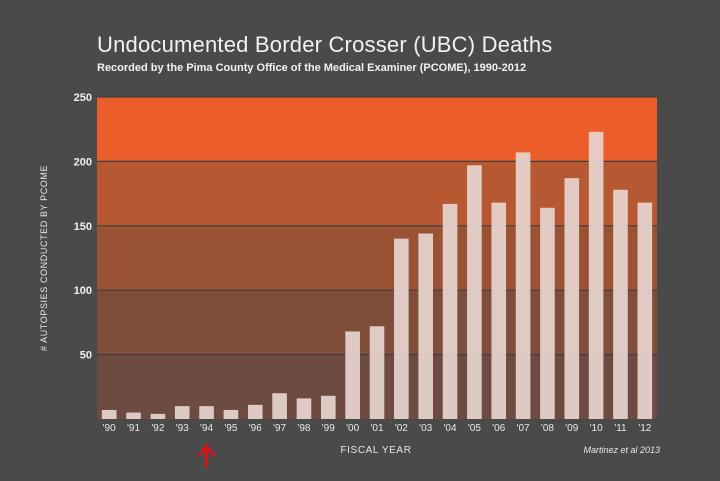 Image resolution: width=720 pixels, height=481 pixels. I want to click on x-tick-label: '06, so click(498, 428).